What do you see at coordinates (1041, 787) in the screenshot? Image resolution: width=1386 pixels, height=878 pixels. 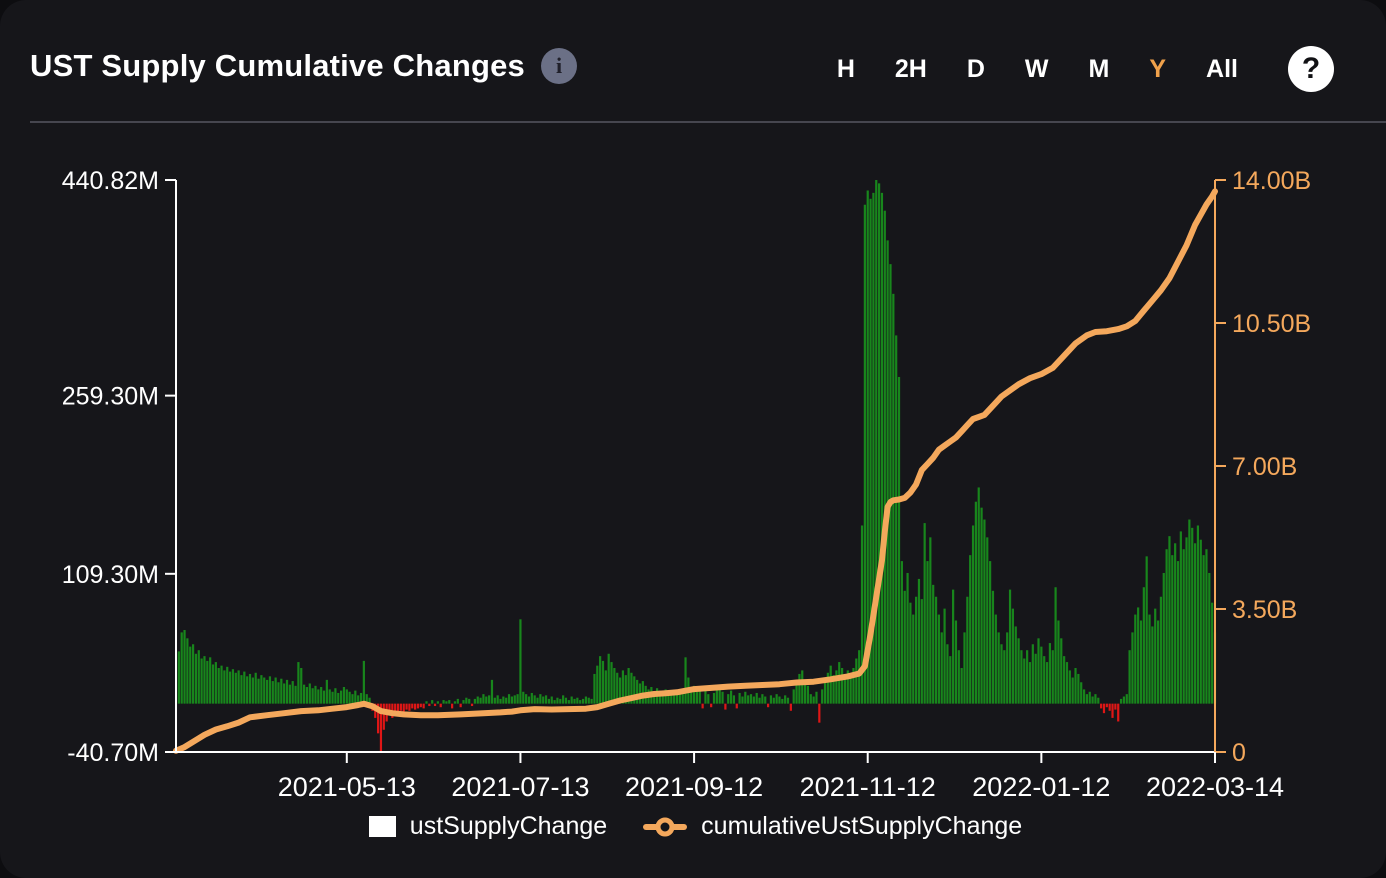 I see `svg-text: 2022-01-12` at bounding box center [1041, 787].